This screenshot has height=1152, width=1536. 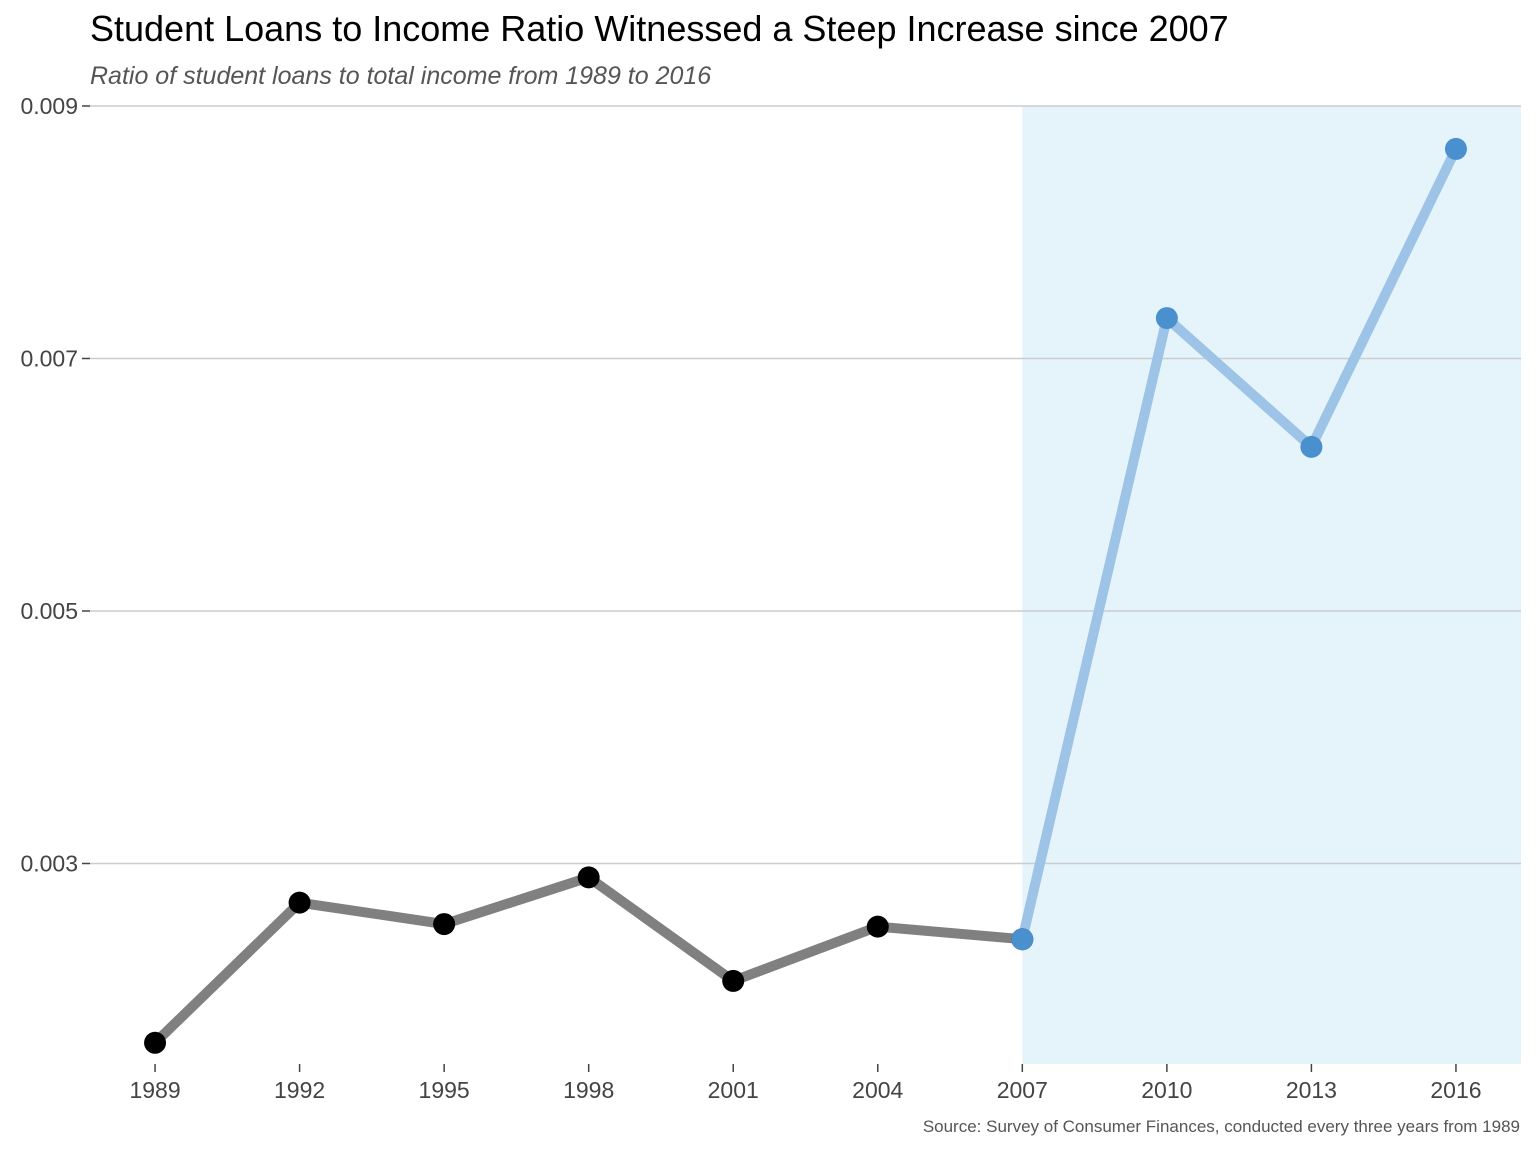 What do you see at coordinates (49, 864) in the screenshot?
I see `y-tick-label-0.003: 0.003` at bounding box center [49, 864].